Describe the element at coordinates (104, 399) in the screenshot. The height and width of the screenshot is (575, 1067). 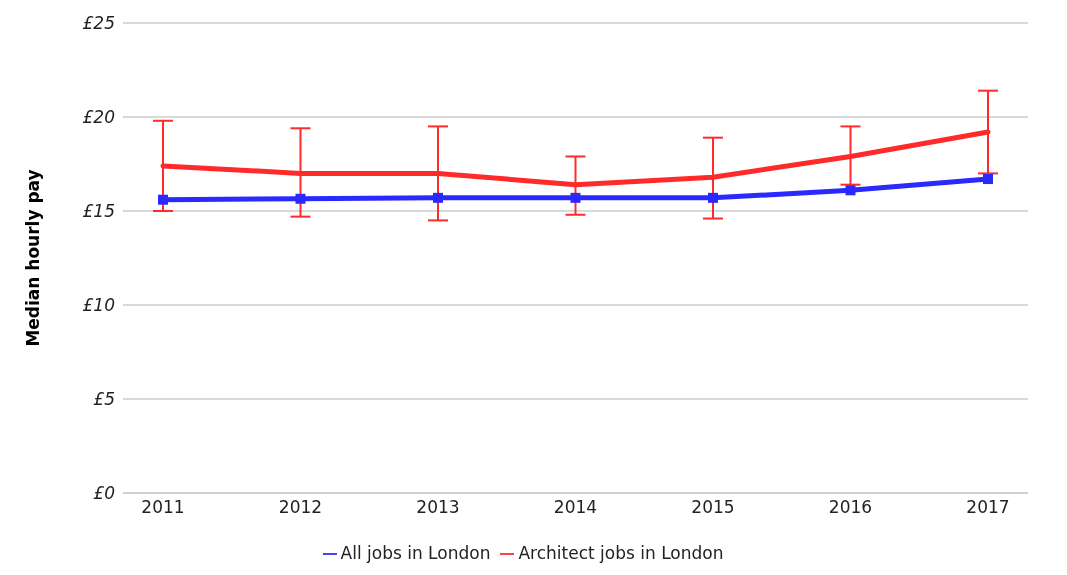
I see `y-tick-label: £5` at that location.